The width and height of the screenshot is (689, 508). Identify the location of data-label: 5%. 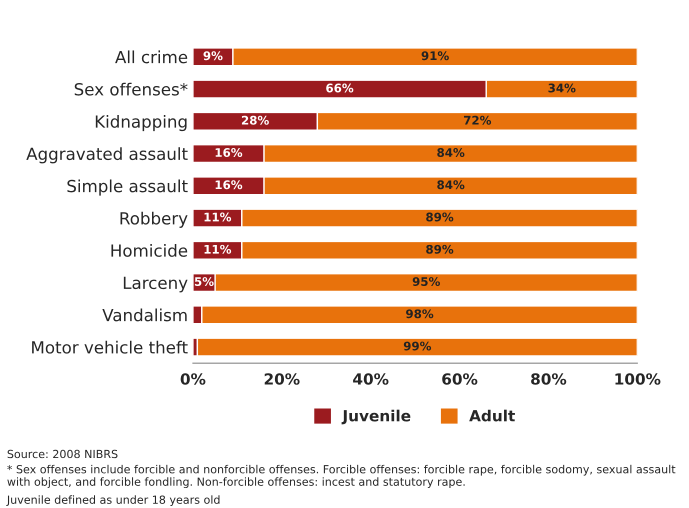
(204, 281).